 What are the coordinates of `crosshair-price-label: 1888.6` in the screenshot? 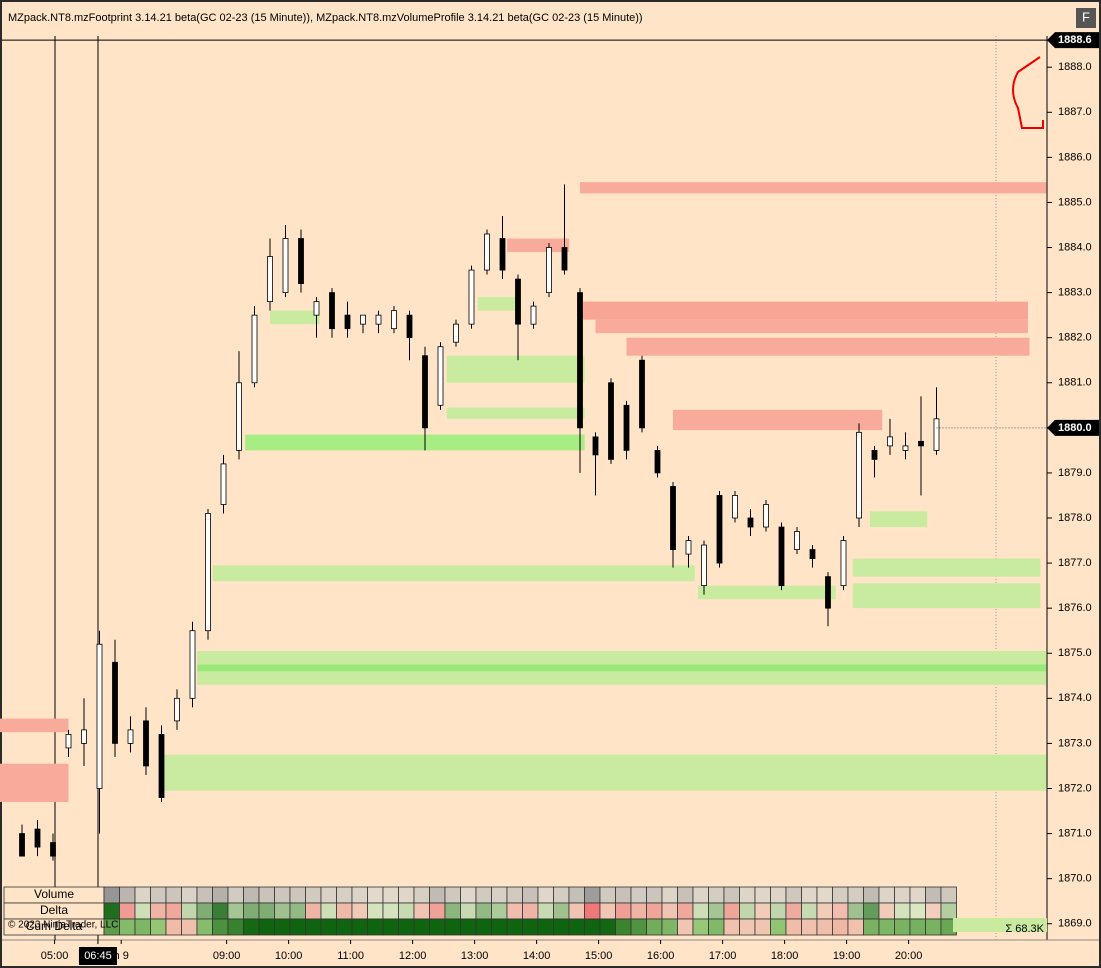 It's located at (1075, 40).